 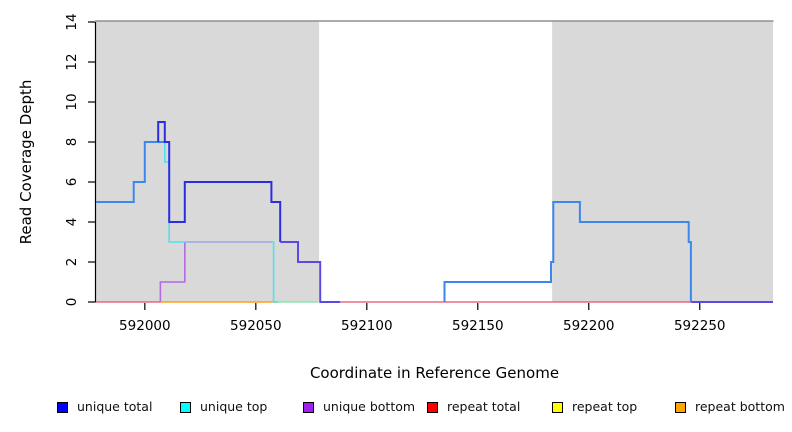 What do you see at coordinates (72, 182) in the screenshot?
I see `y-tick-label: 6` at bounding box center [72, 182].